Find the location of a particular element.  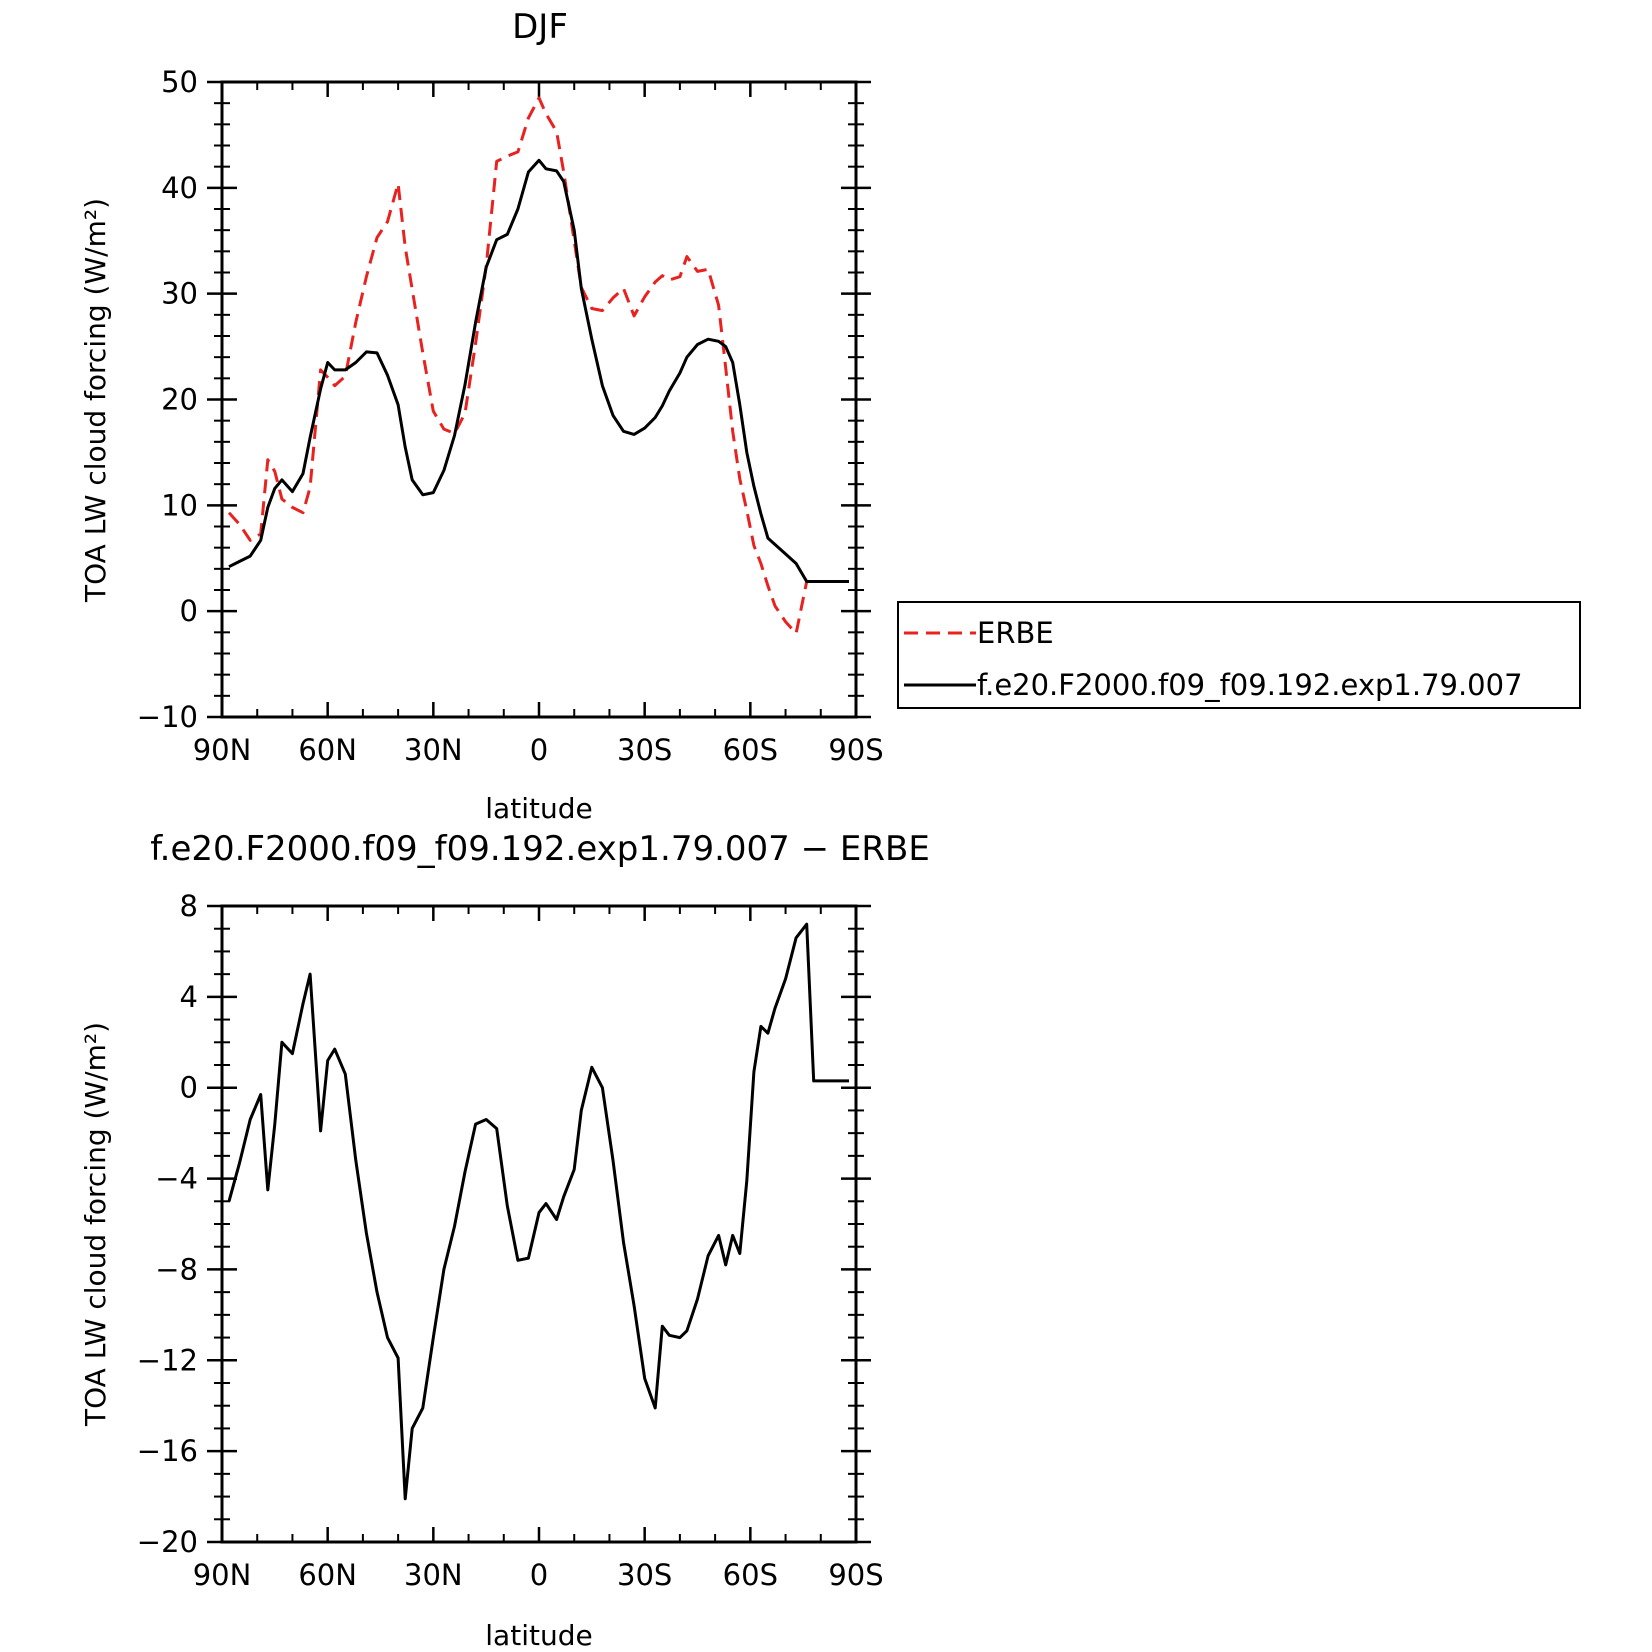

bottom-y-axis-title: TOA LW cloud forcing (W/m²) is located at coordinates (95, 1224).